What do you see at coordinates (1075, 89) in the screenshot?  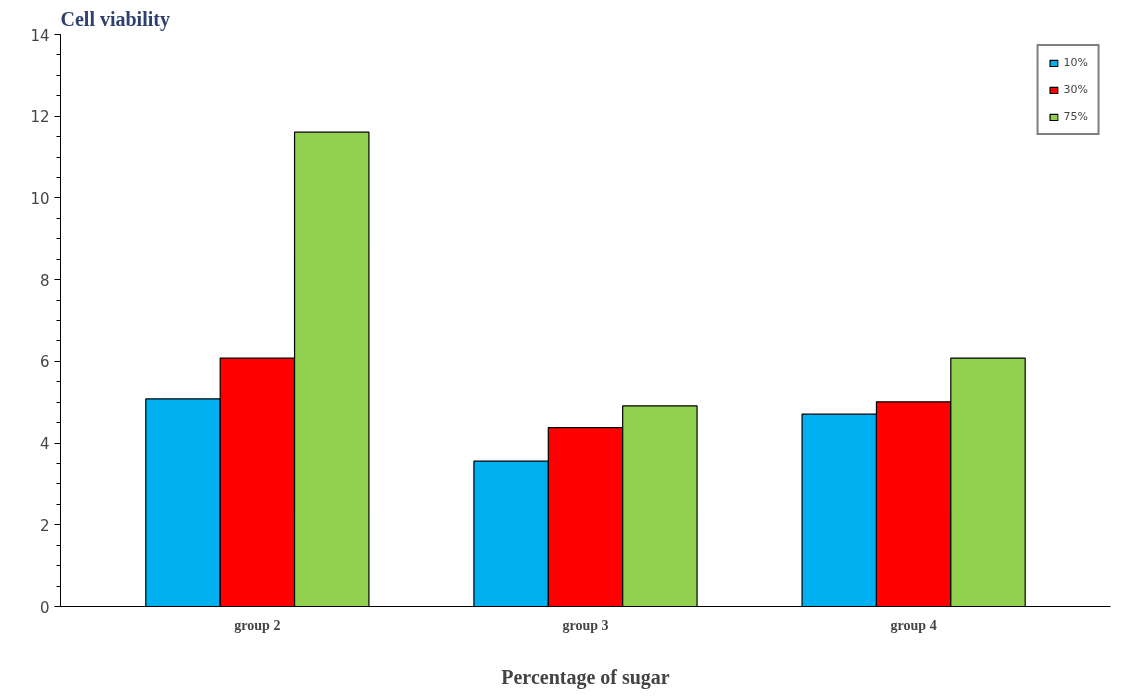 I see `legend-label: 30%` at bounding box center [1075, 89].